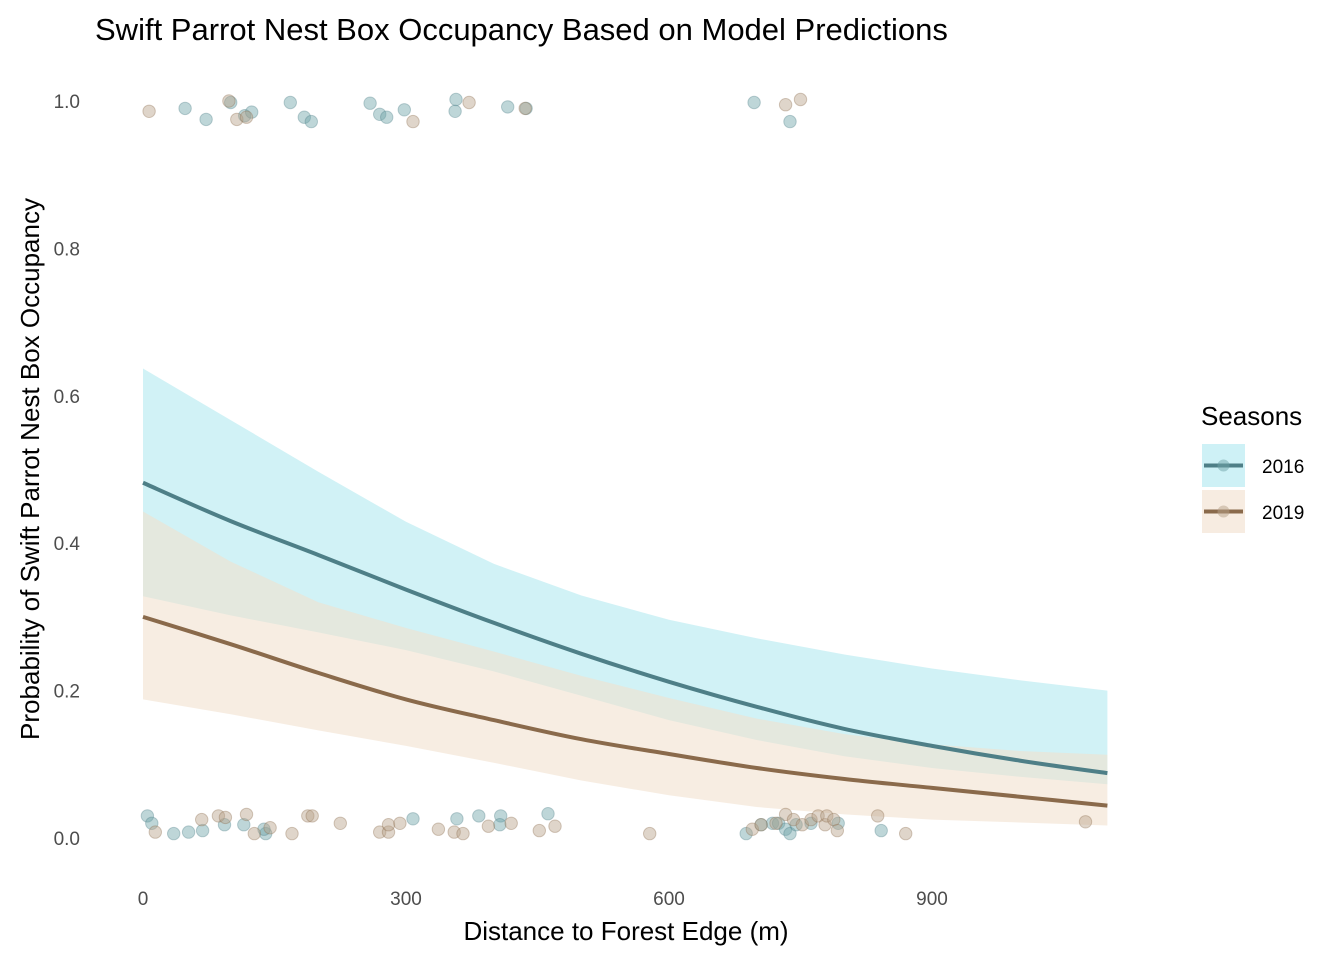 The image size is (1344, 960). Describe the element at coordinates (67, 544) in the screenshot. I see `y-tick-label: 0.4` at that location.